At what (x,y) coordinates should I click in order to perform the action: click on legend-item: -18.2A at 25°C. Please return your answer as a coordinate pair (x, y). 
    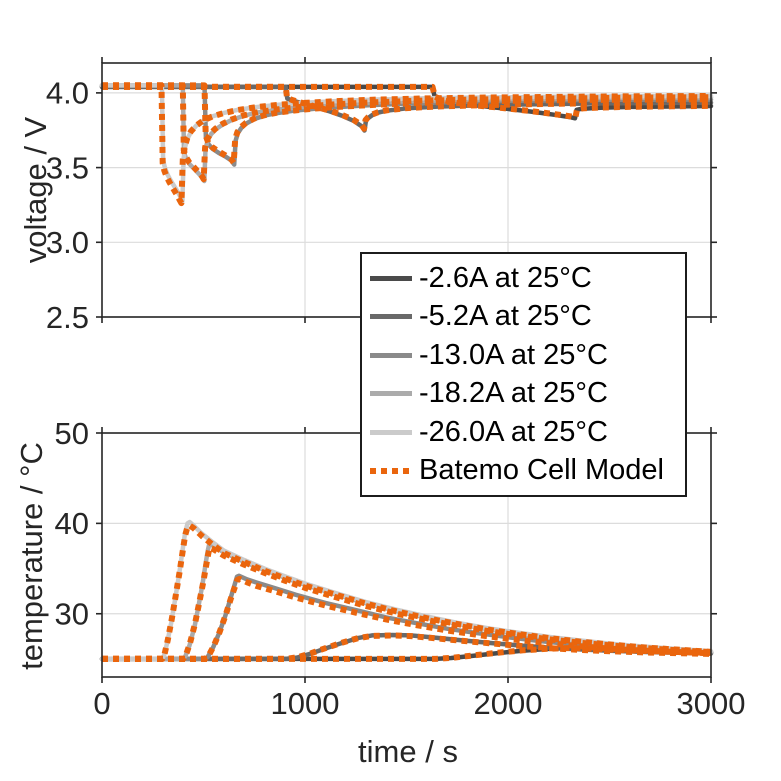
    Looking at the image, I should click on (523, 393).